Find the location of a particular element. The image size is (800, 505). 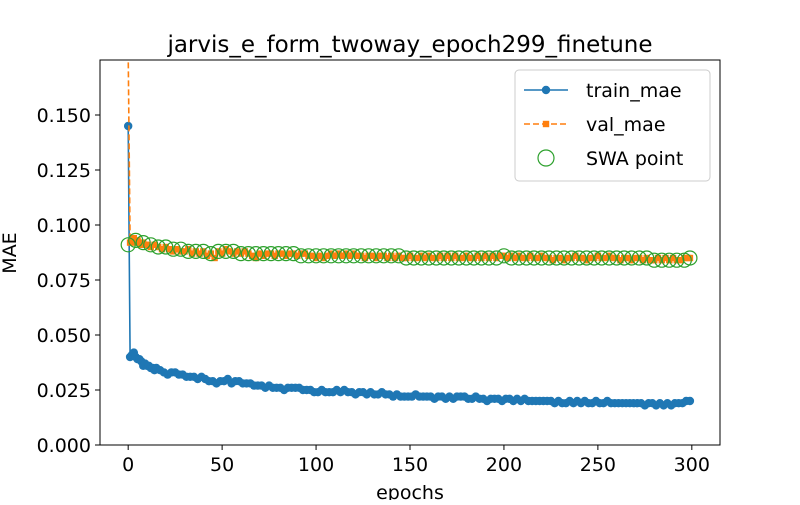

y-tick-label: 0.150 is located at coordinates (64, 116).